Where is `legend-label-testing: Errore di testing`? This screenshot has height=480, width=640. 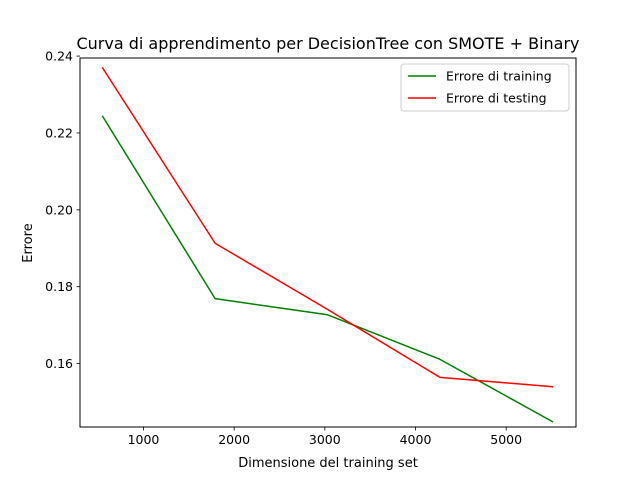 legend-label-testing: Errore di testing is located at coordinates (496, 98).